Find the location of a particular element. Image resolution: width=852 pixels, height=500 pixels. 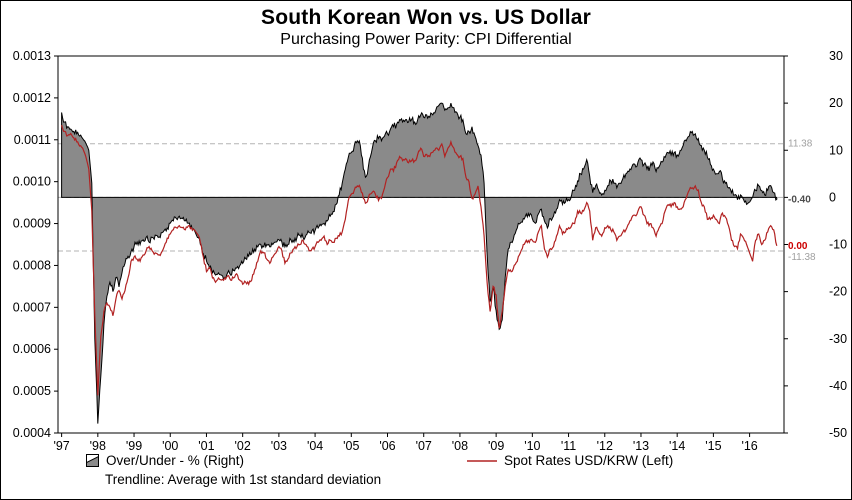

annotation-11.38: 11.38 is located at coordinates (800, 144).